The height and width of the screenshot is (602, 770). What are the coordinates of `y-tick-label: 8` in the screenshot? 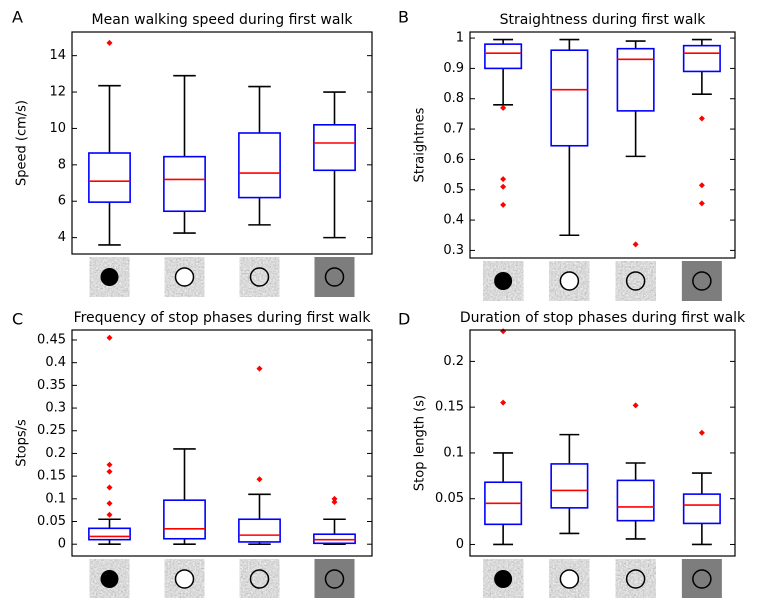 It's located at (62, 164).